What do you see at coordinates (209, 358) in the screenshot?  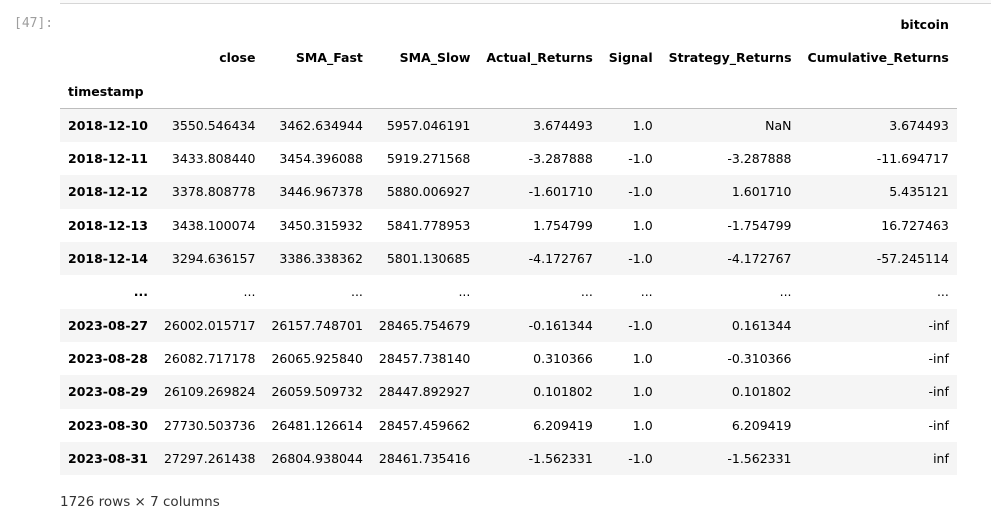 I see `table-cell: 26082.717178` at bounding box center [209, 358].